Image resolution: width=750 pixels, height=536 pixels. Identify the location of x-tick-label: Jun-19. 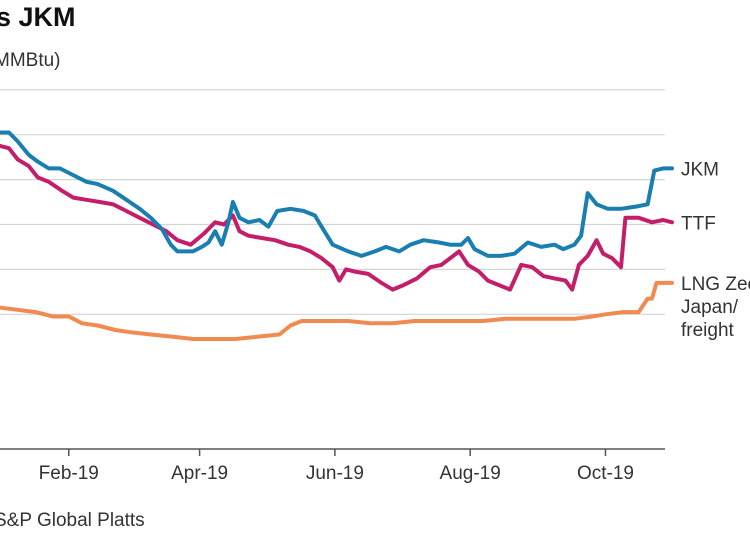
(335, 473).